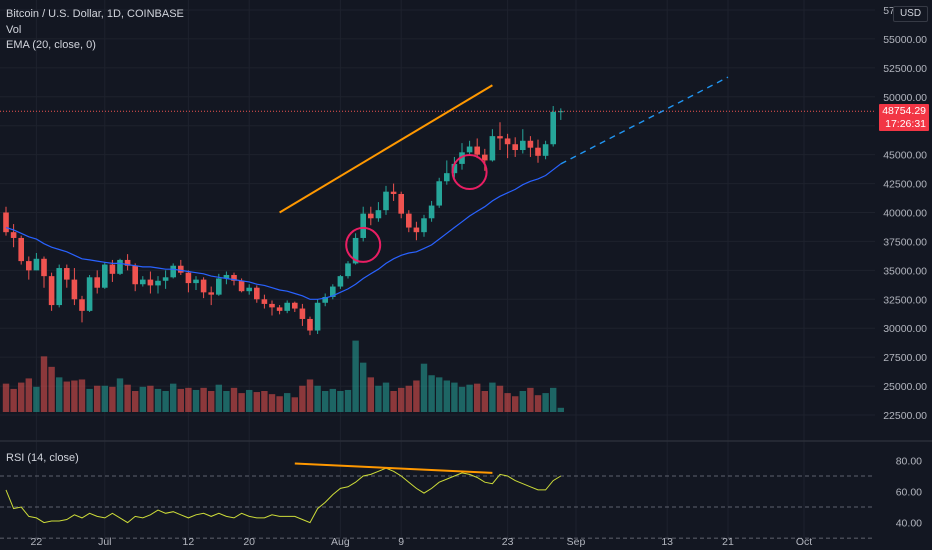 This screenshot has height=550, width=932. I want to click on date-tick-label: 9, so click(401, 542).